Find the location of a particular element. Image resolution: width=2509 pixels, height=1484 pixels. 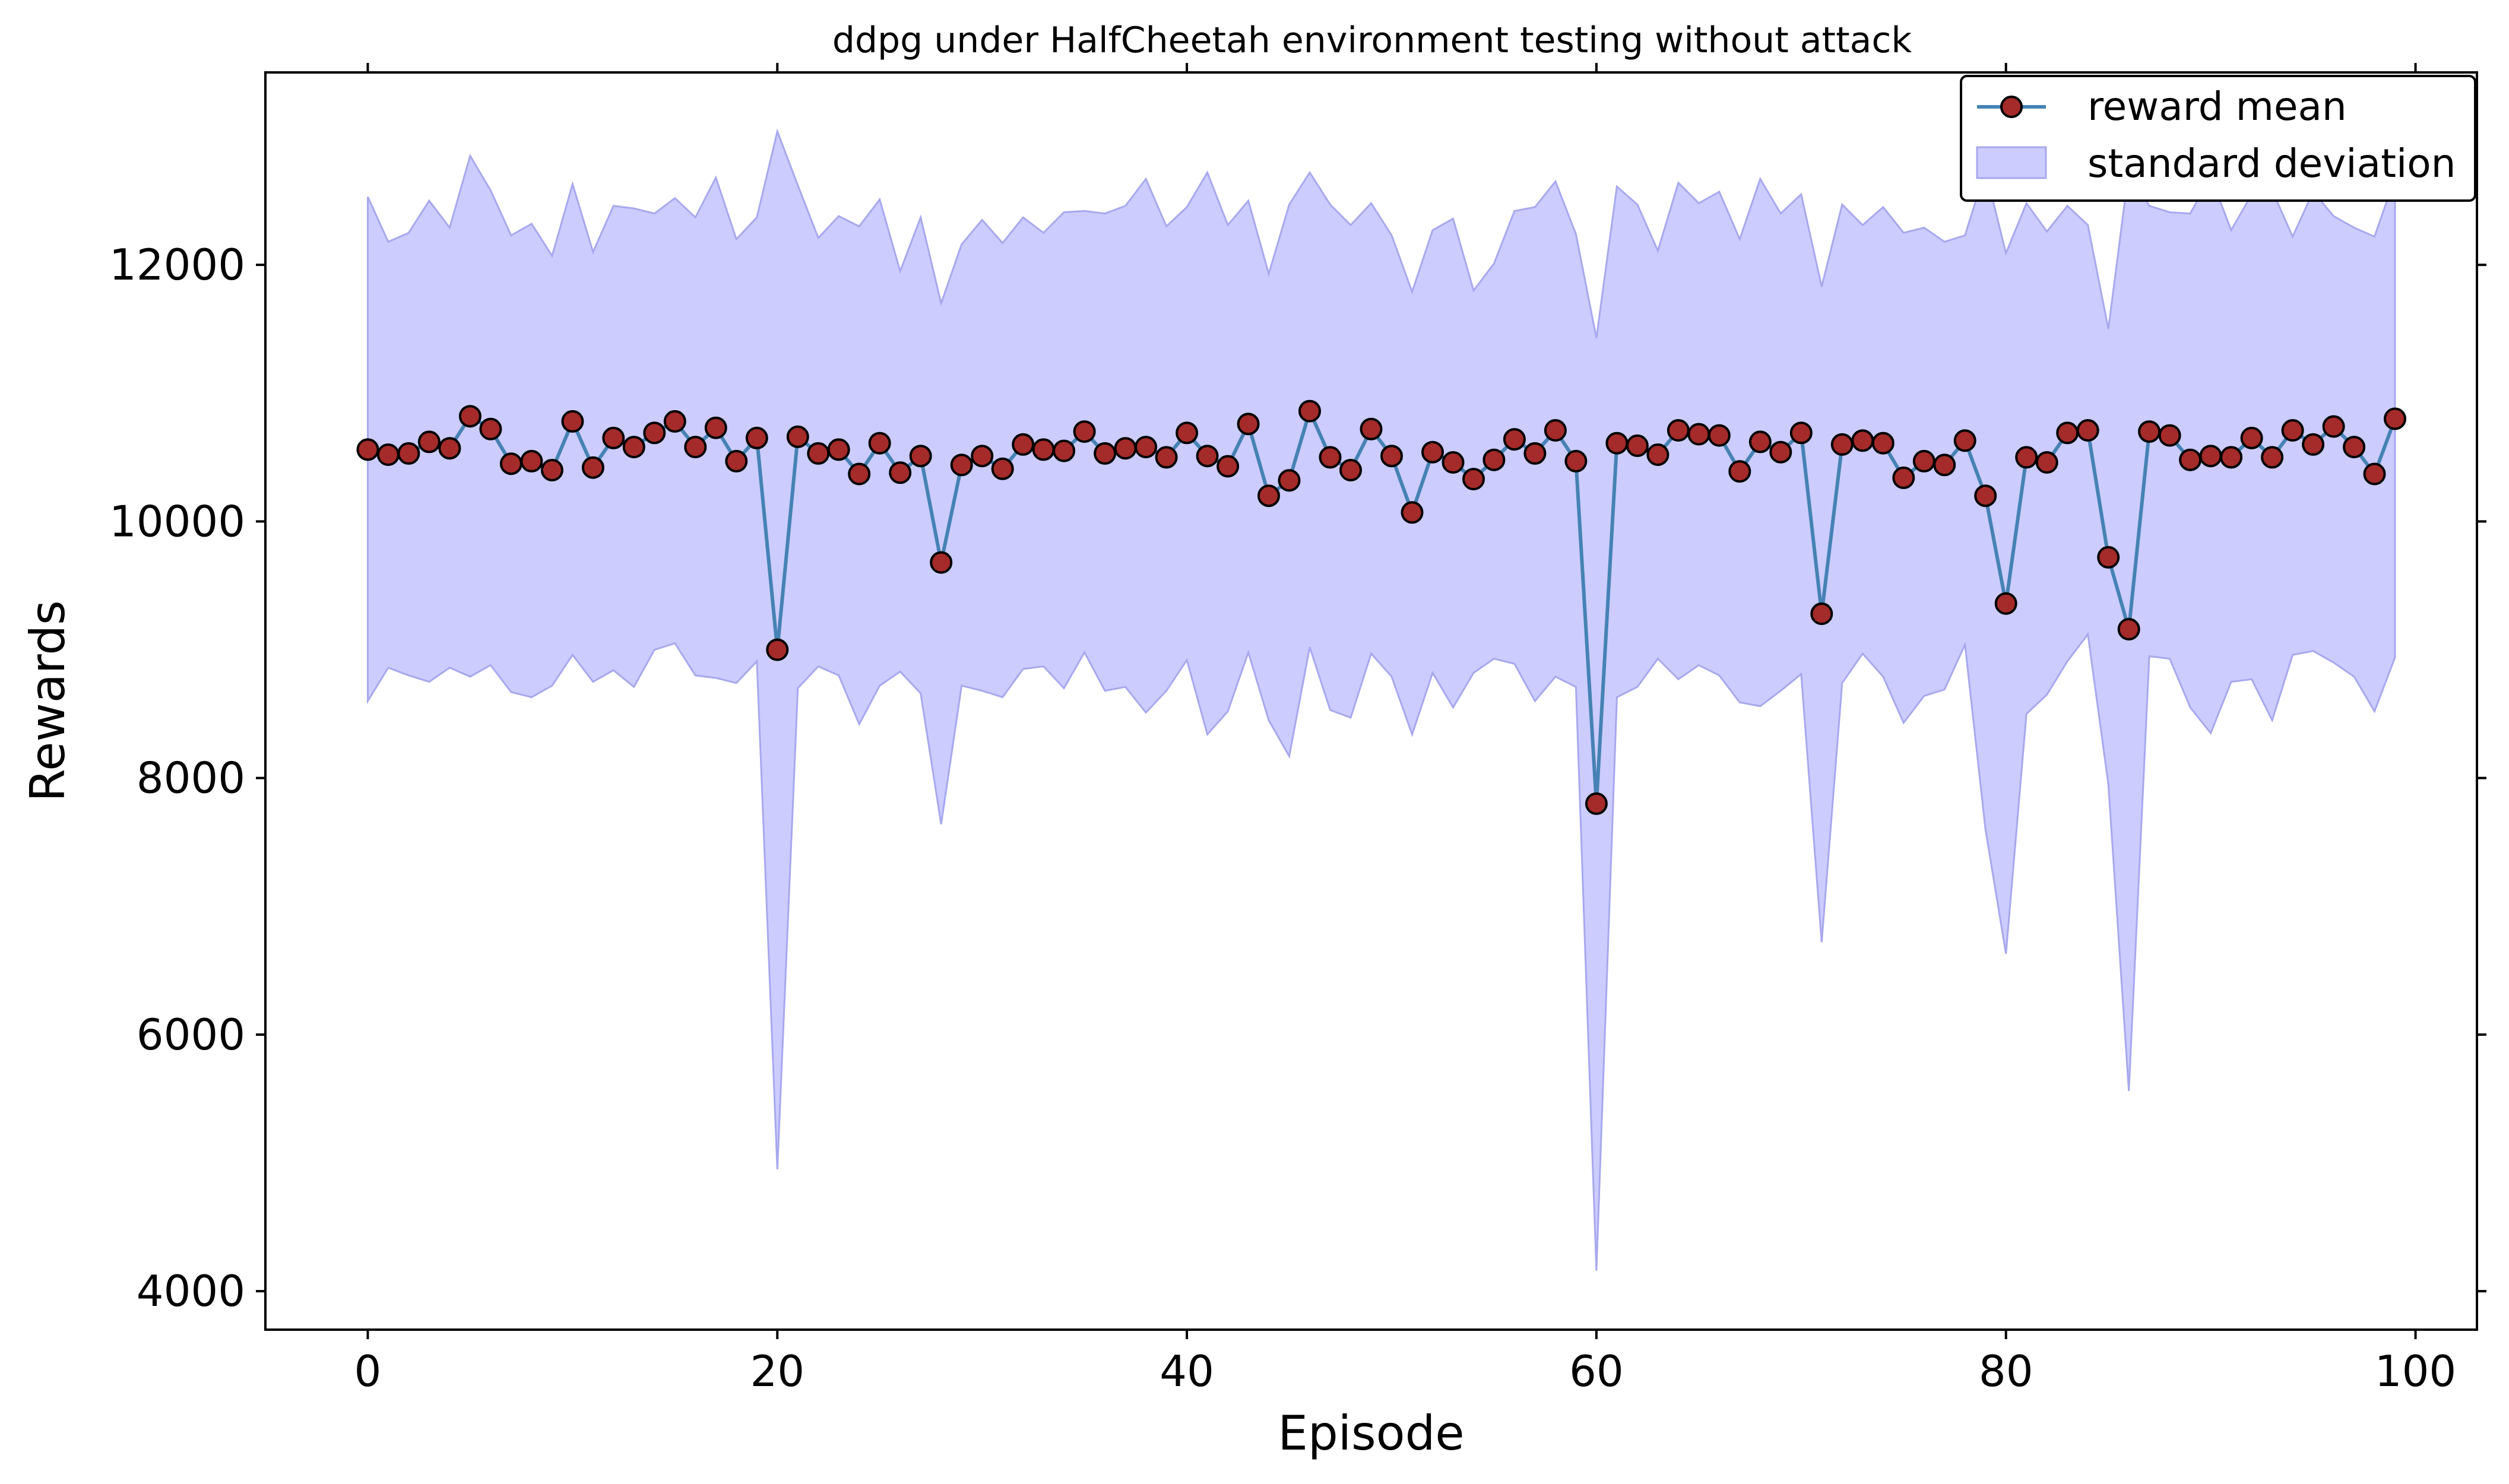

y-tick-label: 4000 is located at coordinates (191, 1291).